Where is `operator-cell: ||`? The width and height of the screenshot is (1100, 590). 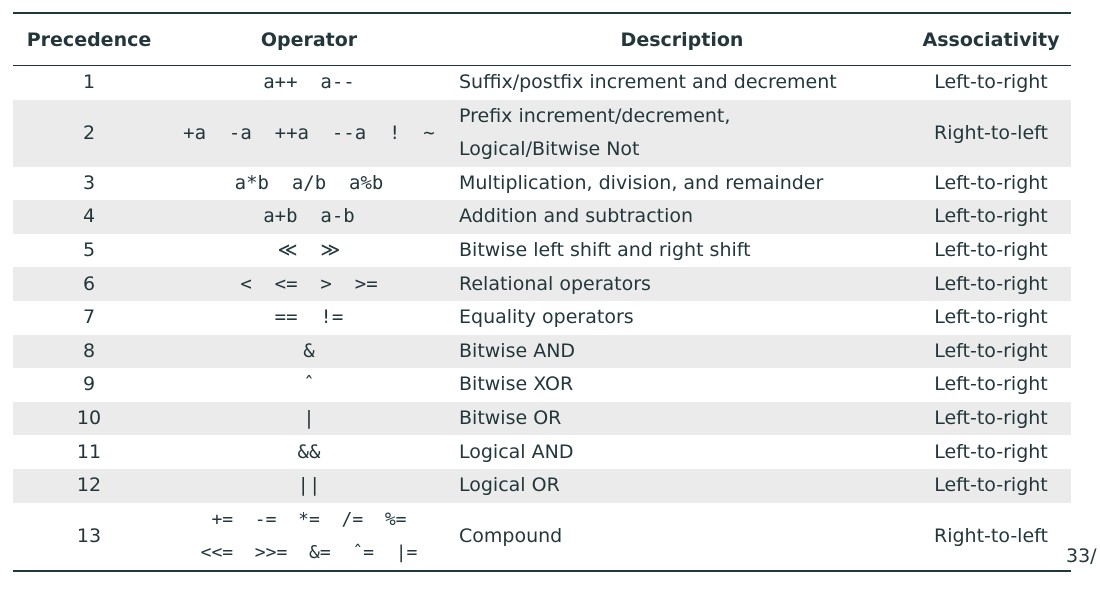 operator-cell: || is located at coordinates (309, 485).